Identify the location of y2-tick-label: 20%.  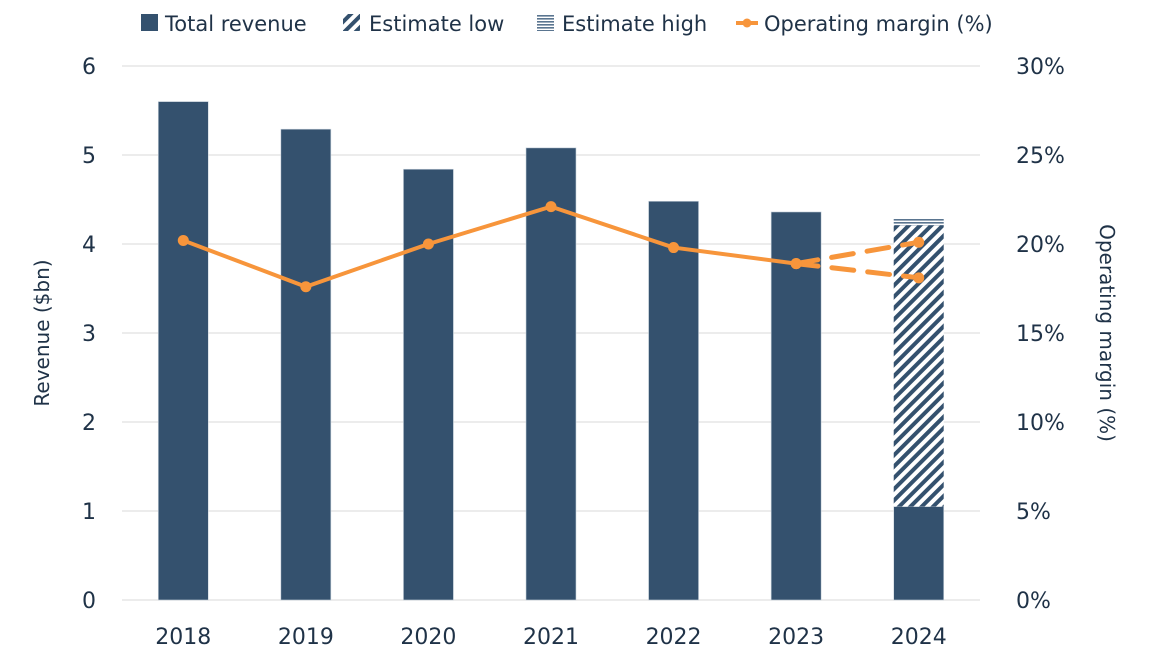
(1040, 245).